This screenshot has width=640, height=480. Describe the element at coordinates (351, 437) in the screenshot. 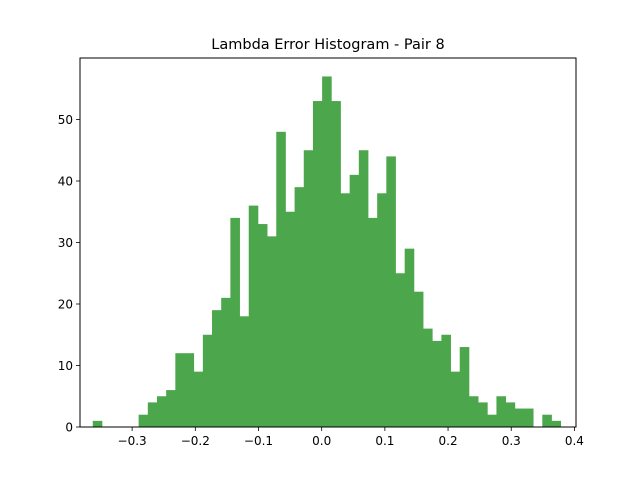

I see `x-axis: −0.3 −0.2 −0.1 0.0 0.1 0.2 0.3 0.4` at that location.